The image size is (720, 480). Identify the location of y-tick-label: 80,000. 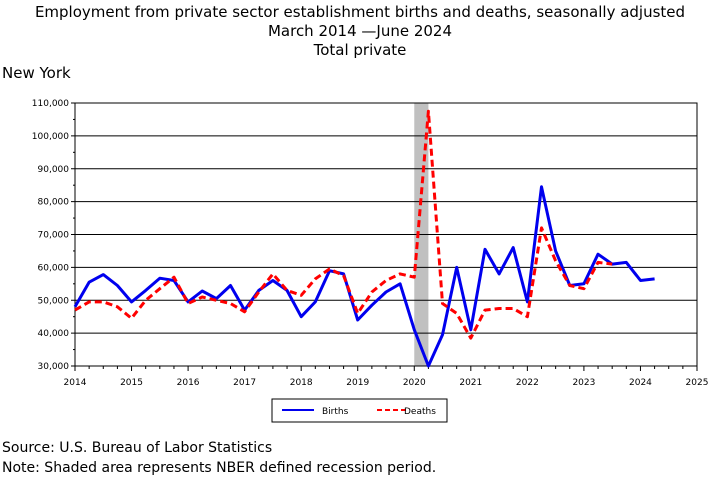
(54, 203).